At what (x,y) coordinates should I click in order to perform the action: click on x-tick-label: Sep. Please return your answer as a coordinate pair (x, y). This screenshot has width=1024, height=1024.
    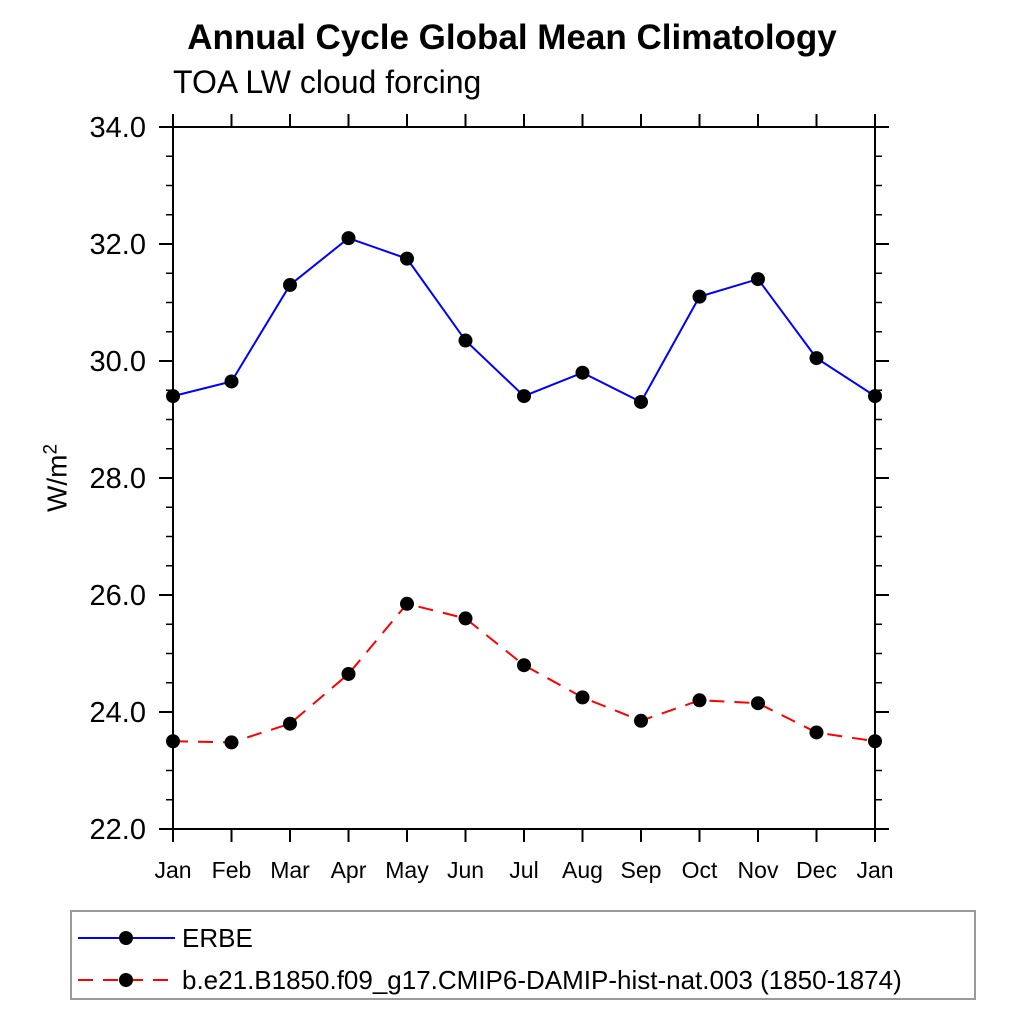
    Looking at the image, I should click on (641, 870).